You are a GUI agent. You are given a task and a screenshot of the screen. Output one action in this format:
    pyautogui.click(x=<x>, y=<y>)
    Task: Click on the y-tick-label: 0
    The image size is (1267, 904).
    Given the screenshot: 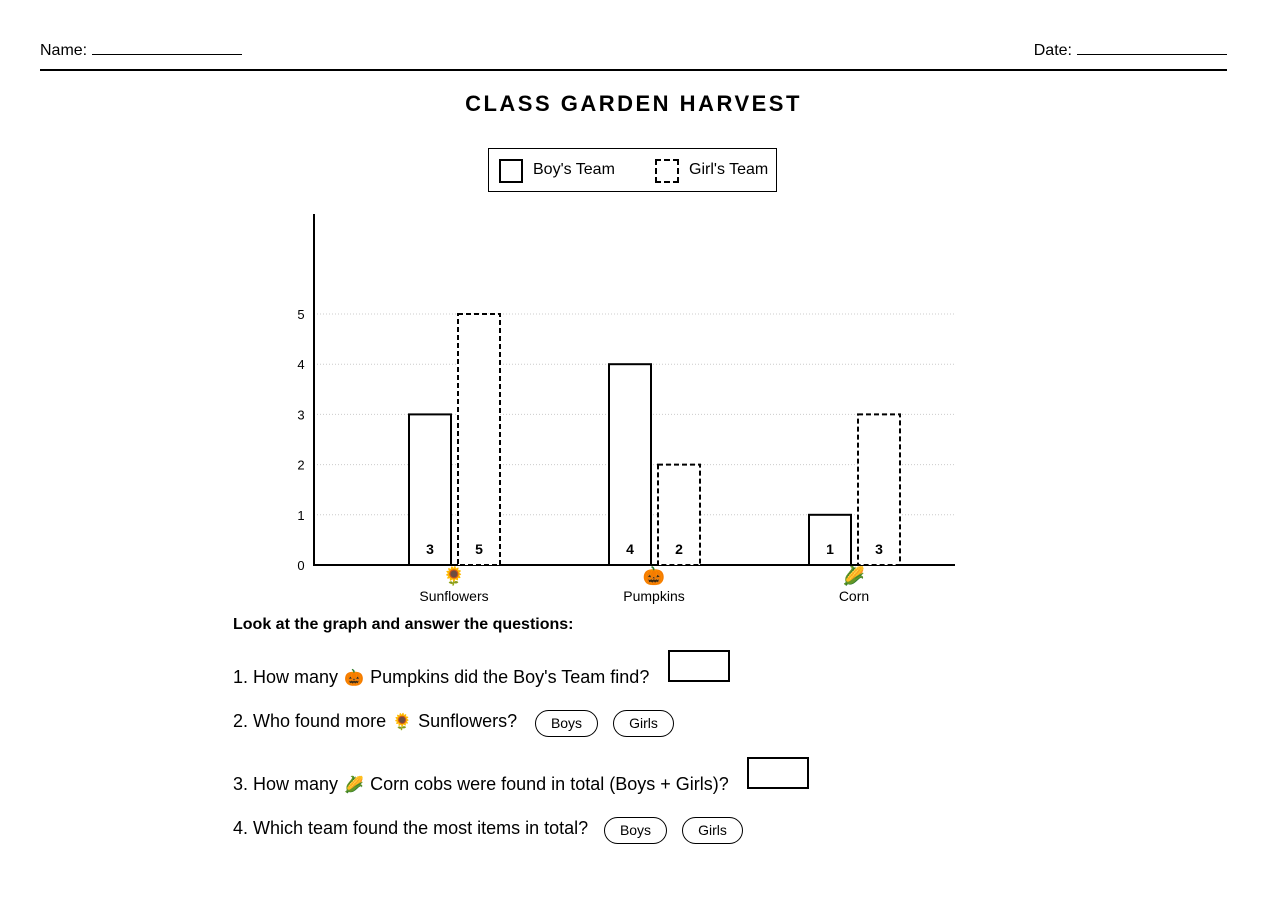 What is the action you would take?
    pyautogui.click(x=300, y=565)
    